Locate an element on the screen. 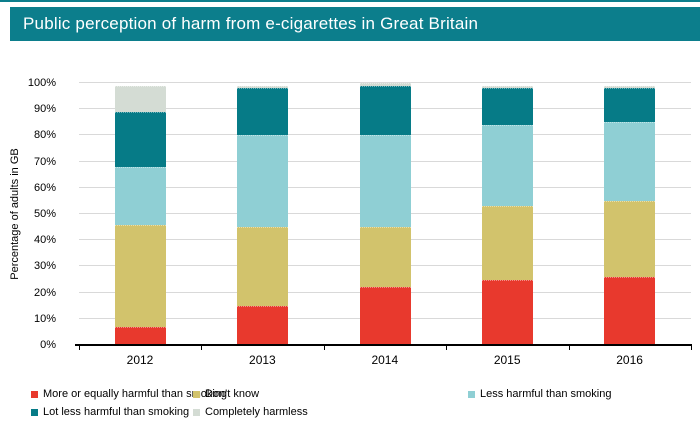 This screenshot has height=424, width=700. bar-2015 is located at coordinates (507, 215).